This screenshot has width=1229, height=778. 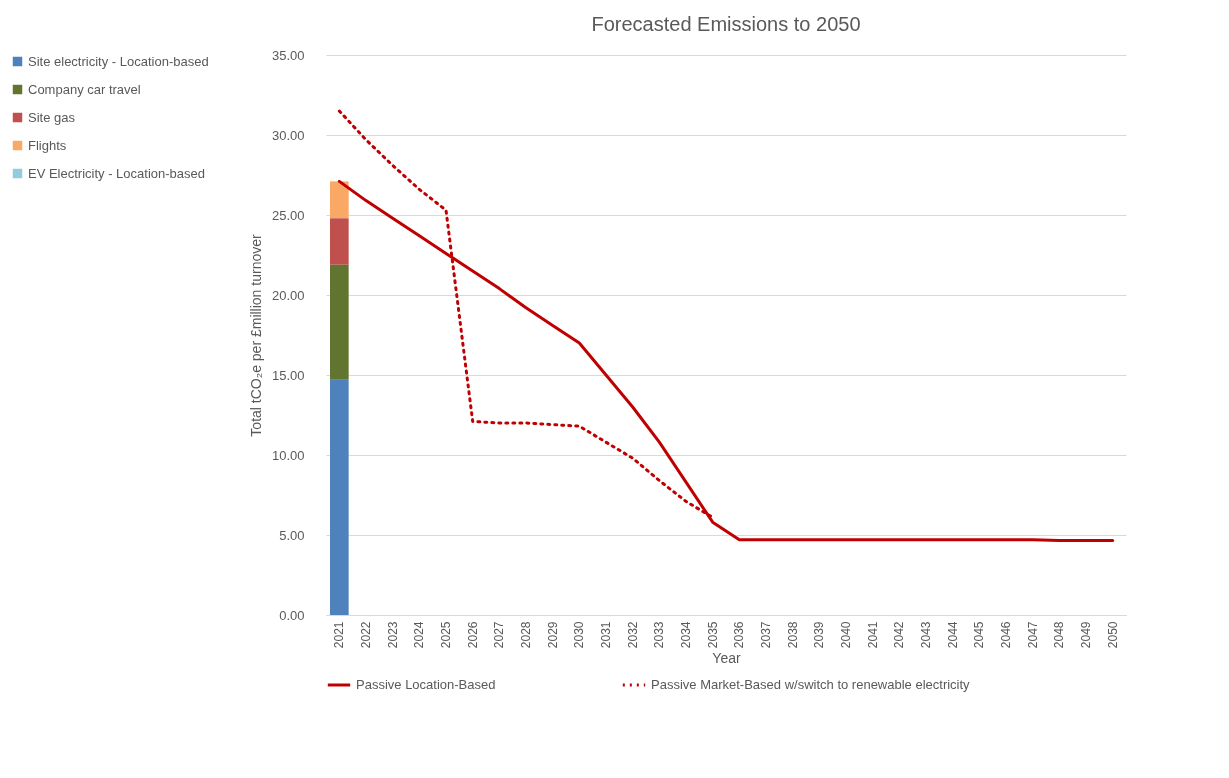 I want to click on y-tick-label: 10.00, so click(x=288, y=455).